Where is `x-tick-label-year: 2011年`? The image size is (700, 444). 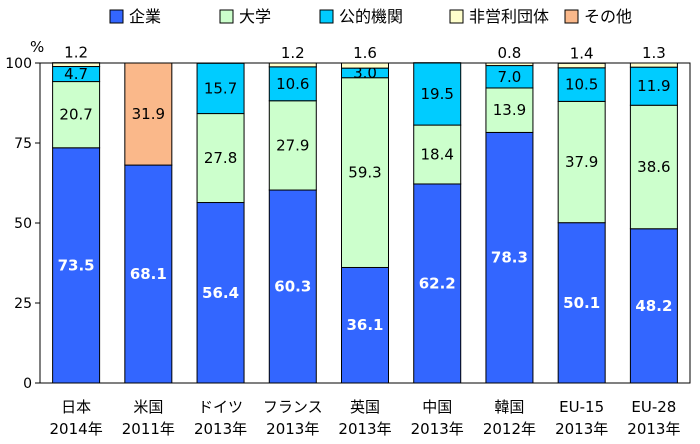
x-tick-label-year: 2011年 is located at coordinates (148, 429).